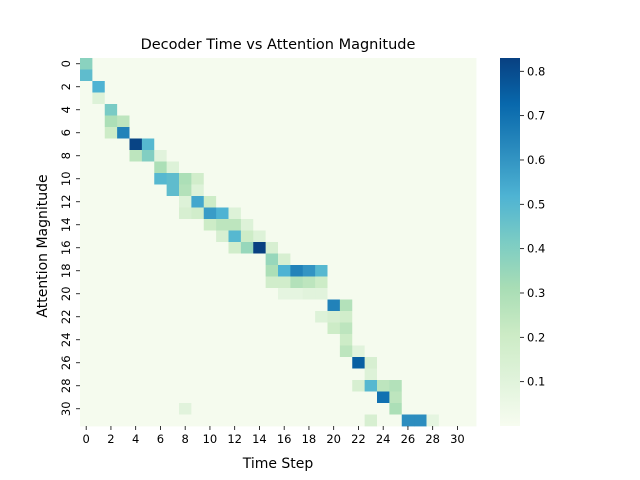 The height and width of the screenshot is (480, 640). I want to click on x-tick-label: 12, so click(234, 439).